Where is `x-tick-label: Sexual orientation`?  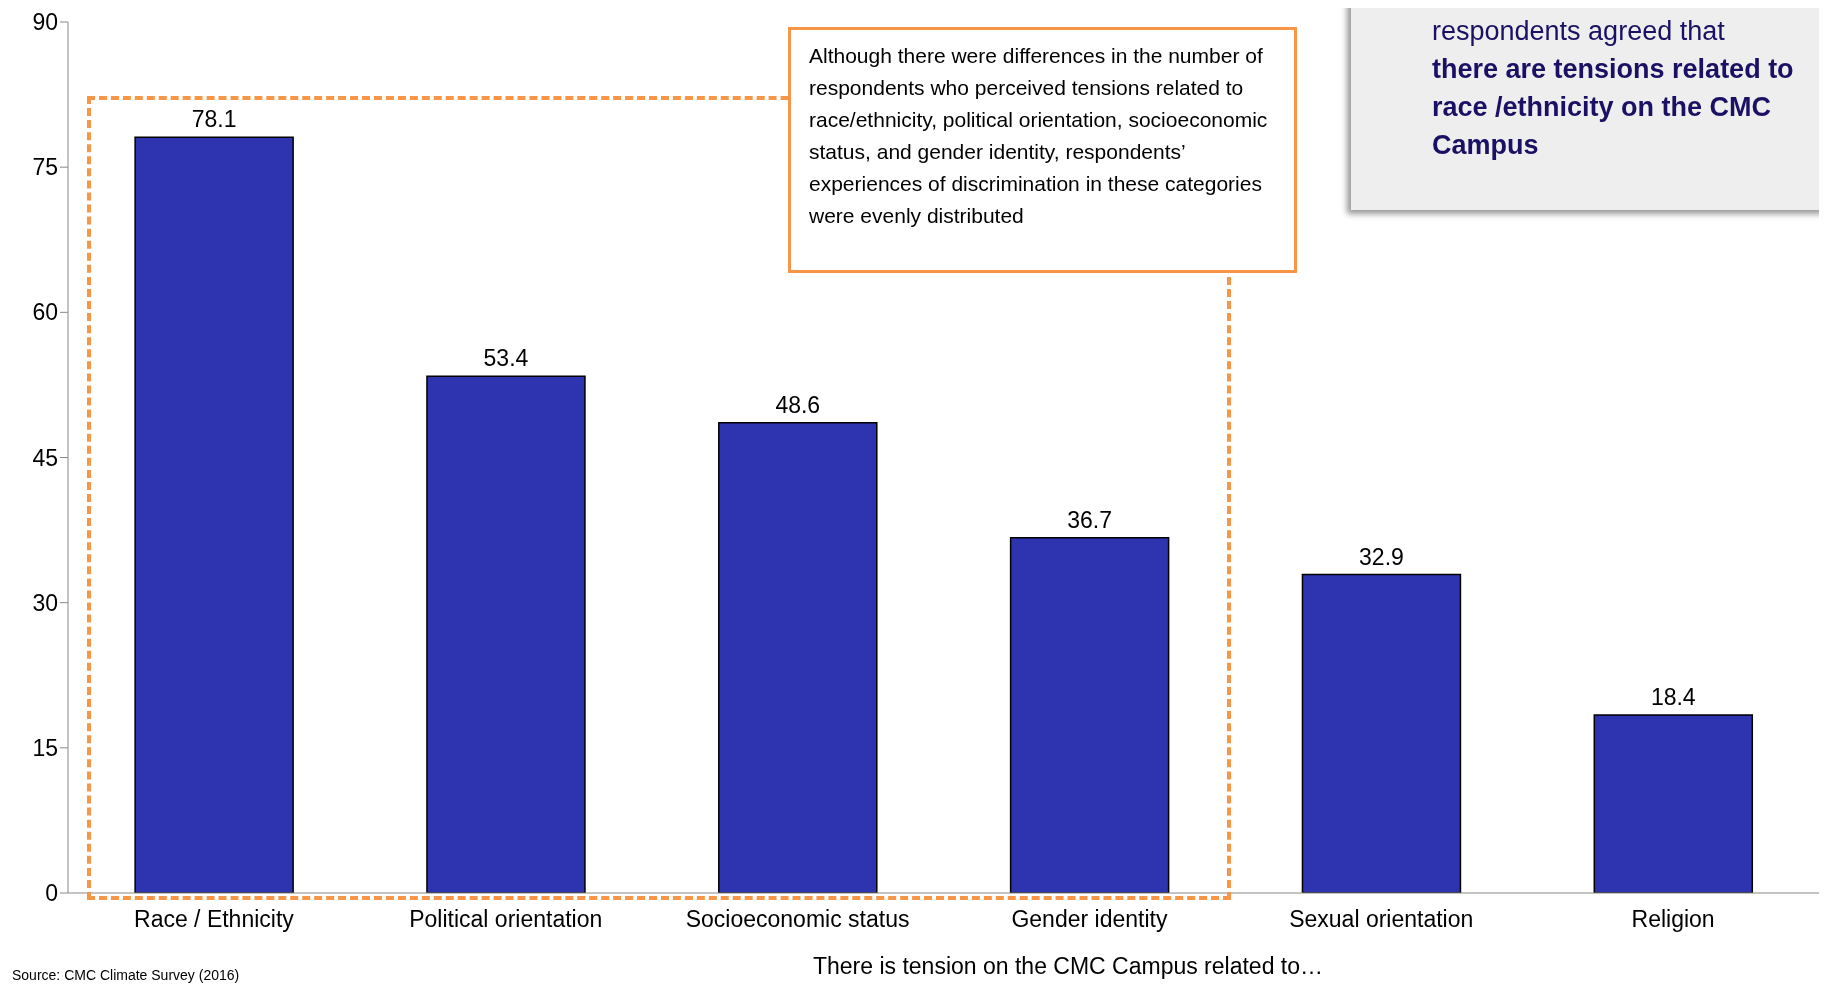 x-tick-label: Sexual orientation is located at coordinates (1381, 919).